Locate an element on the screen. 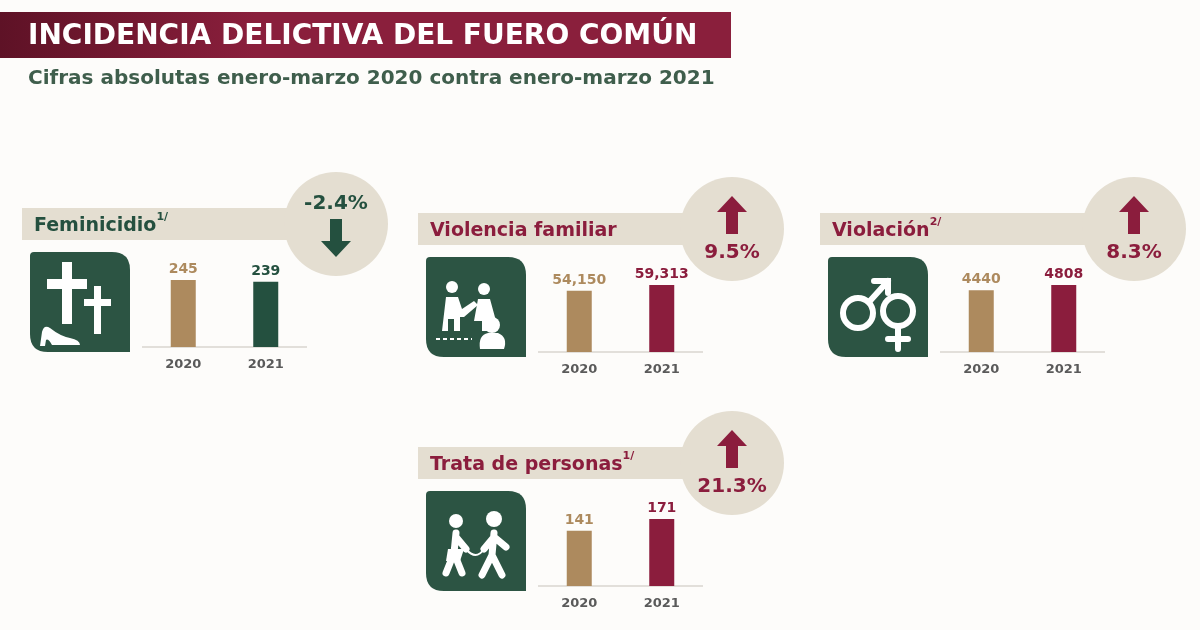  data-label: 4440 is located at coordinates (981, 278).